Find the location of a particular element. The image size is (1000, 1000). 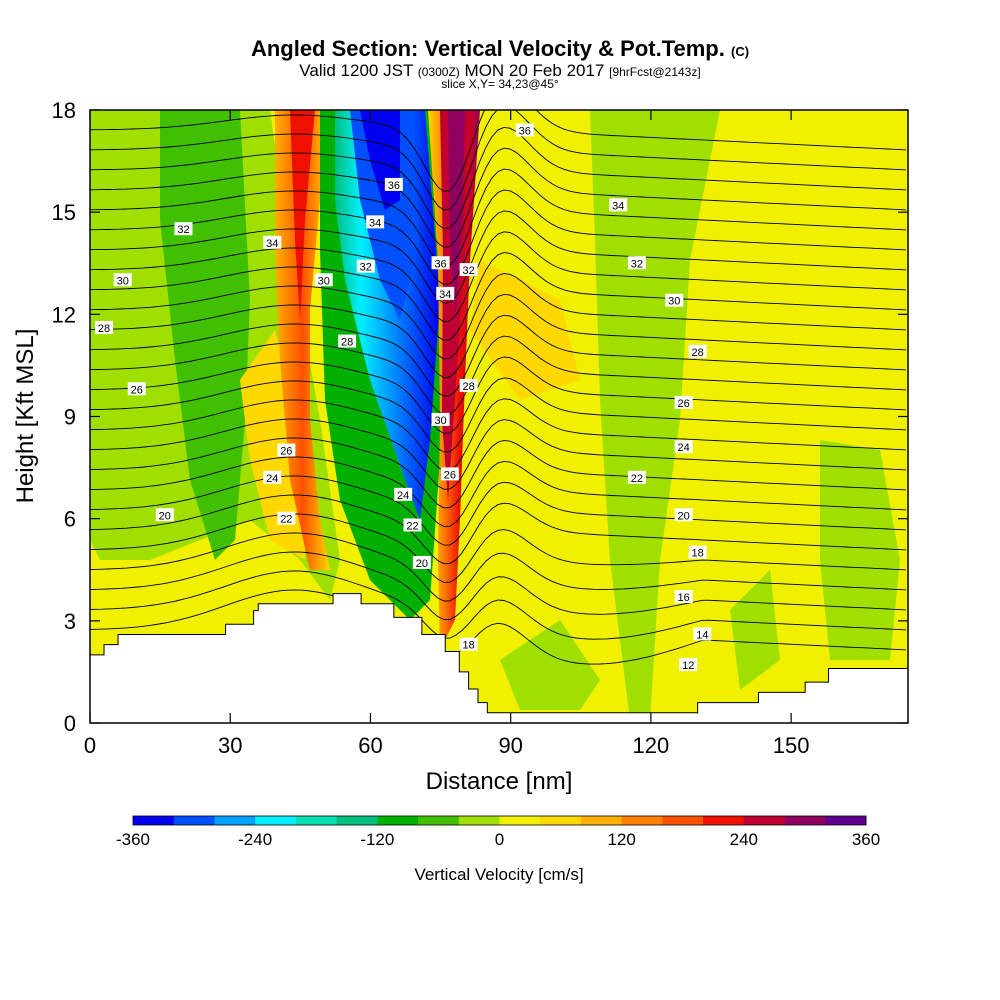

valid-zulu: (0300Z) is located at coordinates (438, 72).